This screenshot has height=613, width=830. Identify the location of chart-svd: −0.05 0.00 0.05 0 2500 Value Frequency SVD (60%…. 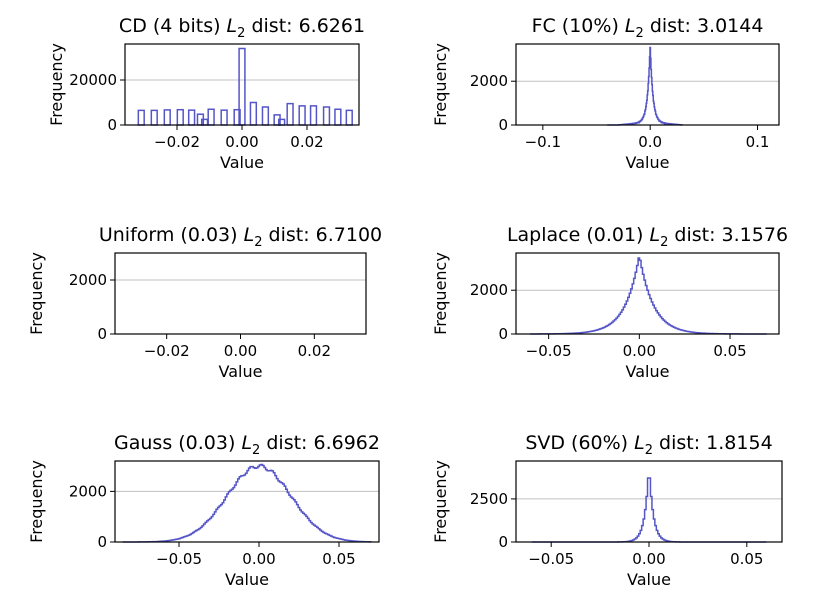
(607, 510).